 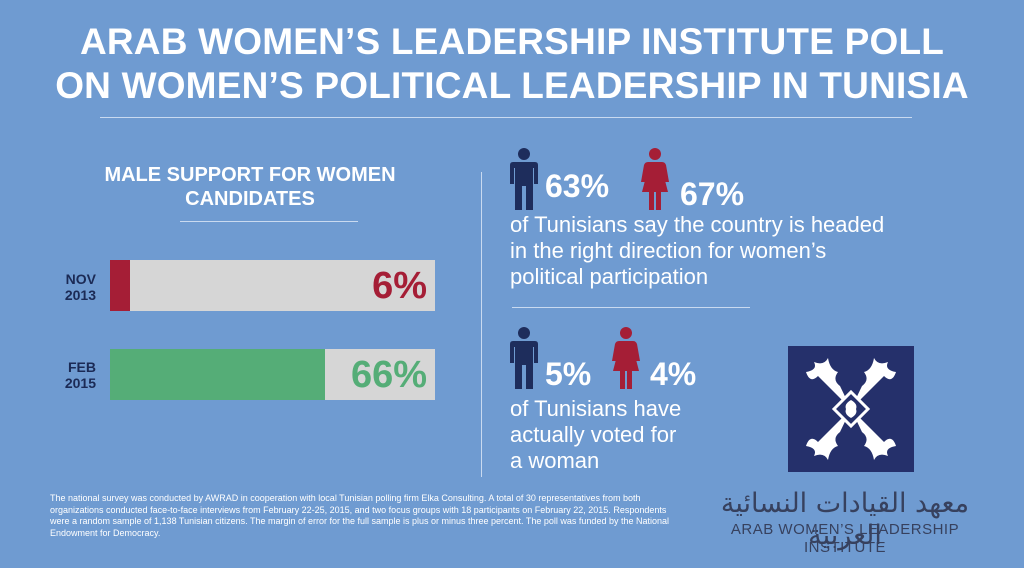 I want to click on stat2-female-value: 4%, so click(x=673, y=374).